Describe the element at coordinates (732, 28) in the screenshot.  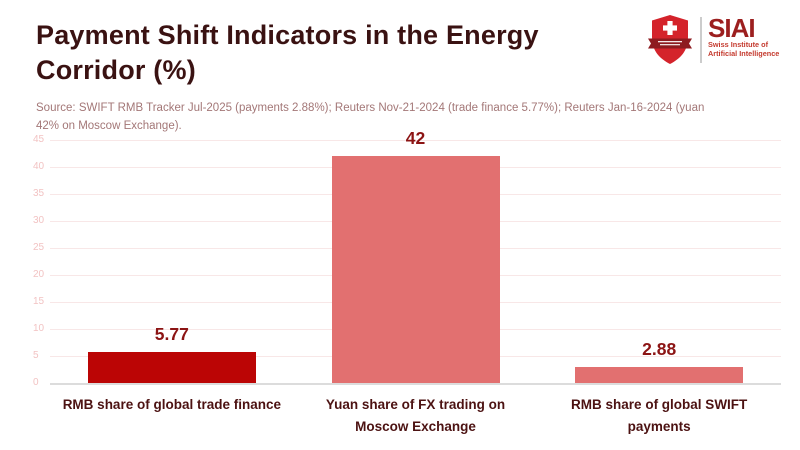
I see `logo-acronym: SIAI` at that location.